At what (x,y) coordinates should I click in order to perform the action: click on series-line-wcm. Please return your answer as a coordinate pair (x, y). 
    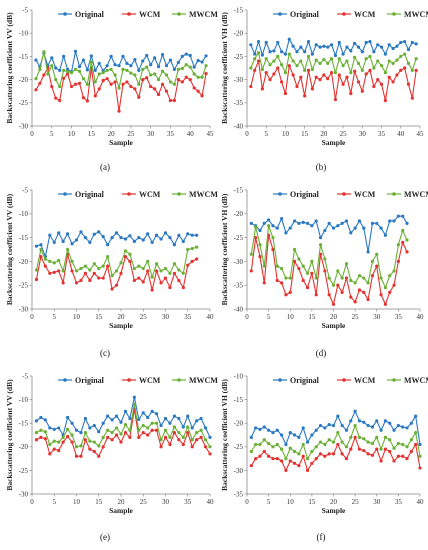
    Looking at the image, I should click on (333, 79).